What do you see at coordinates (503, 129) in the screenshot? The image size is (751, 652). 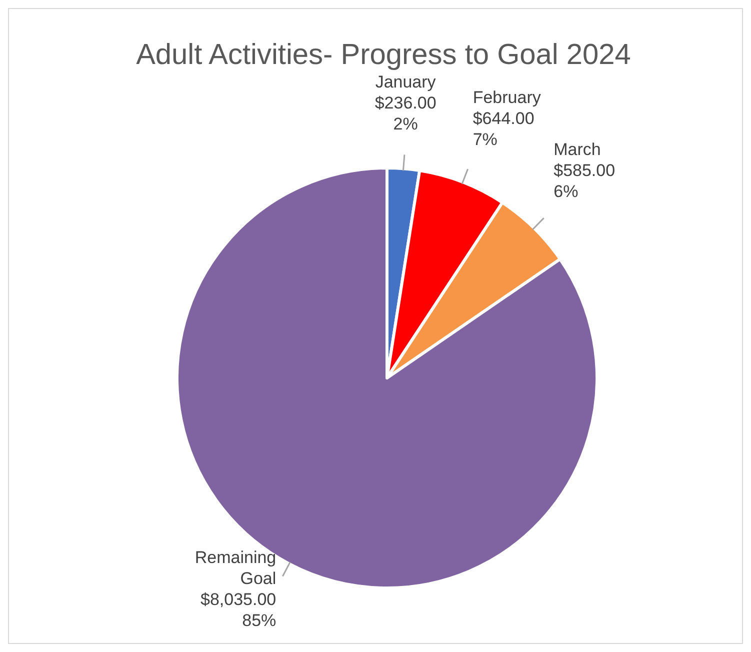 I see `data-label: $644.00 7%` at bounding box center [503, 129].